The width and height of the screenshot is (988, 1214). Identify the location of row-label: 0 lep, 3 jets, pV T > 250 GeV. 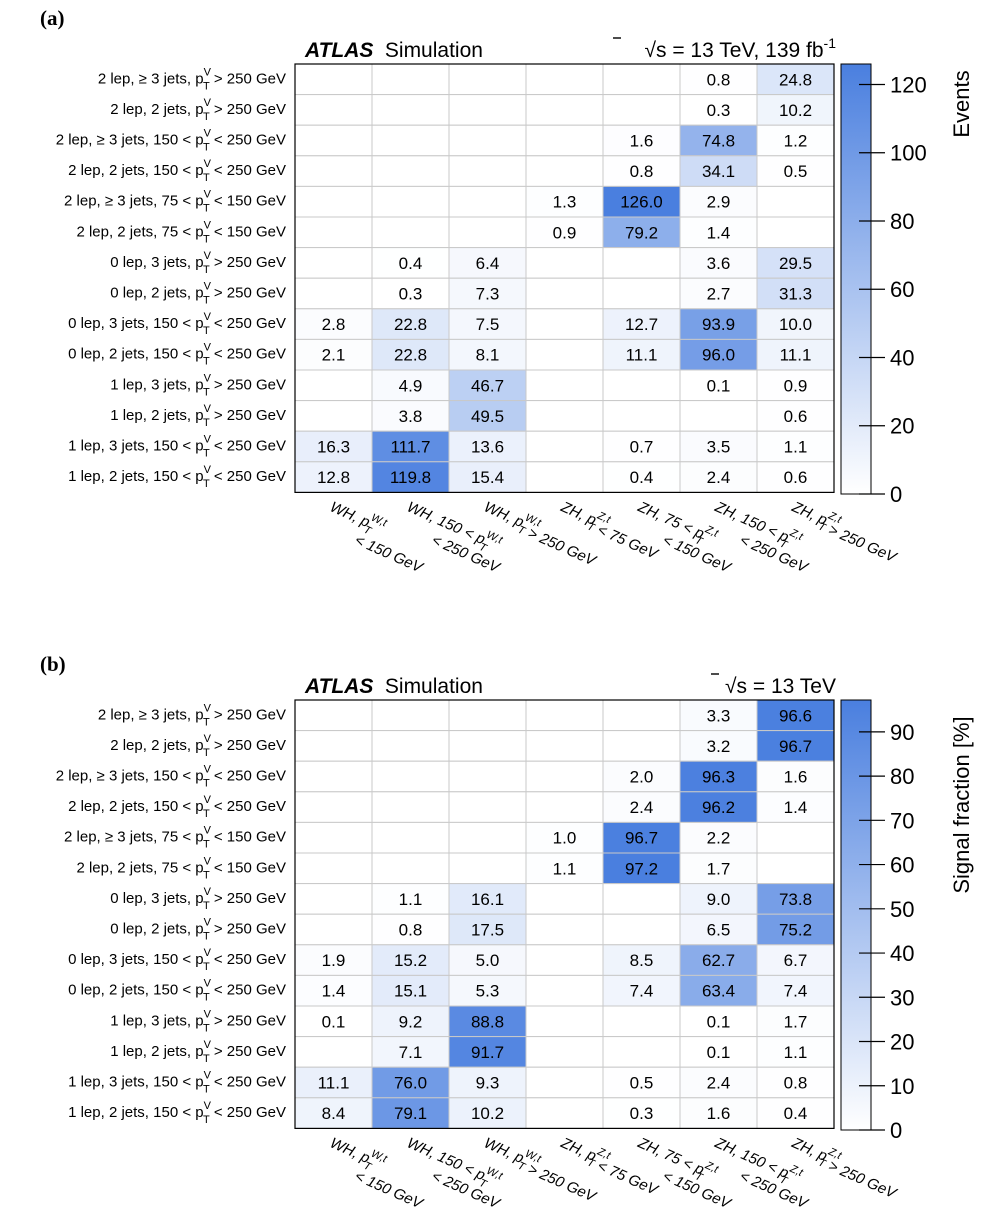
(198, 263).